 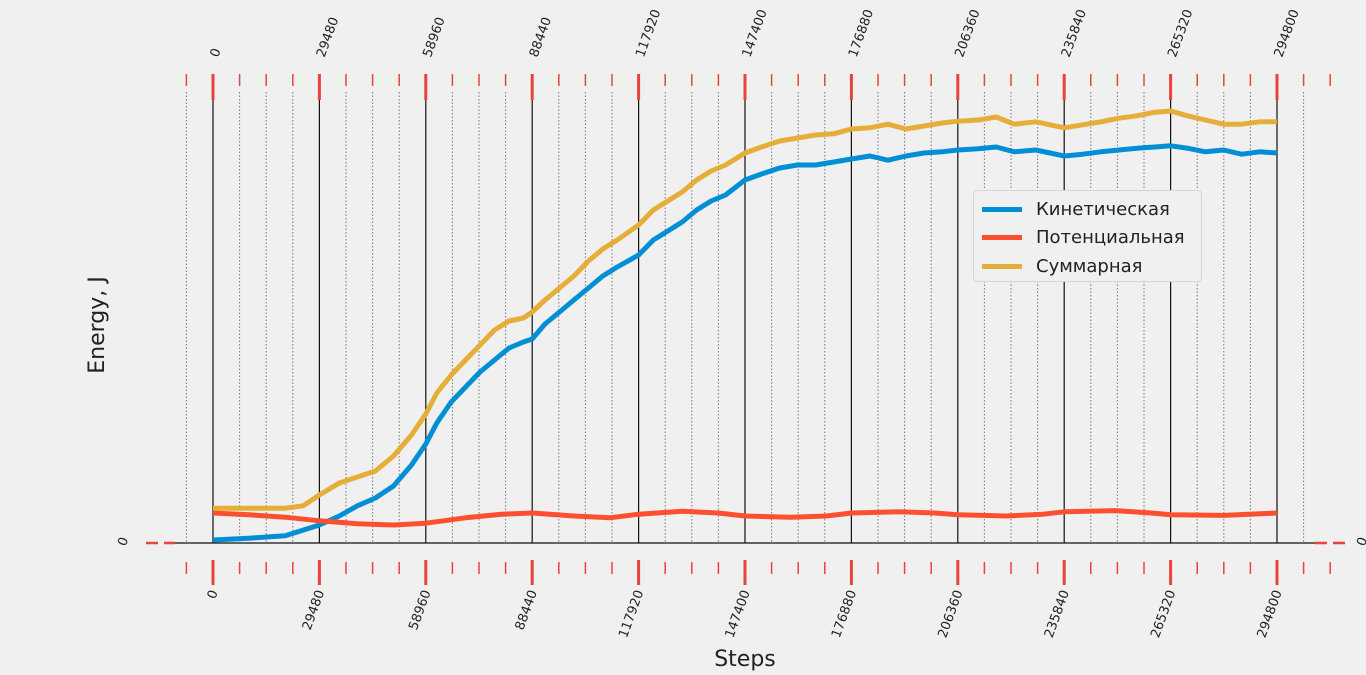 What do you see at coordinates (950, 614) in the screenshot?
I see `x-tick-label-bottom: 206360` at bounding box center [950, 614].